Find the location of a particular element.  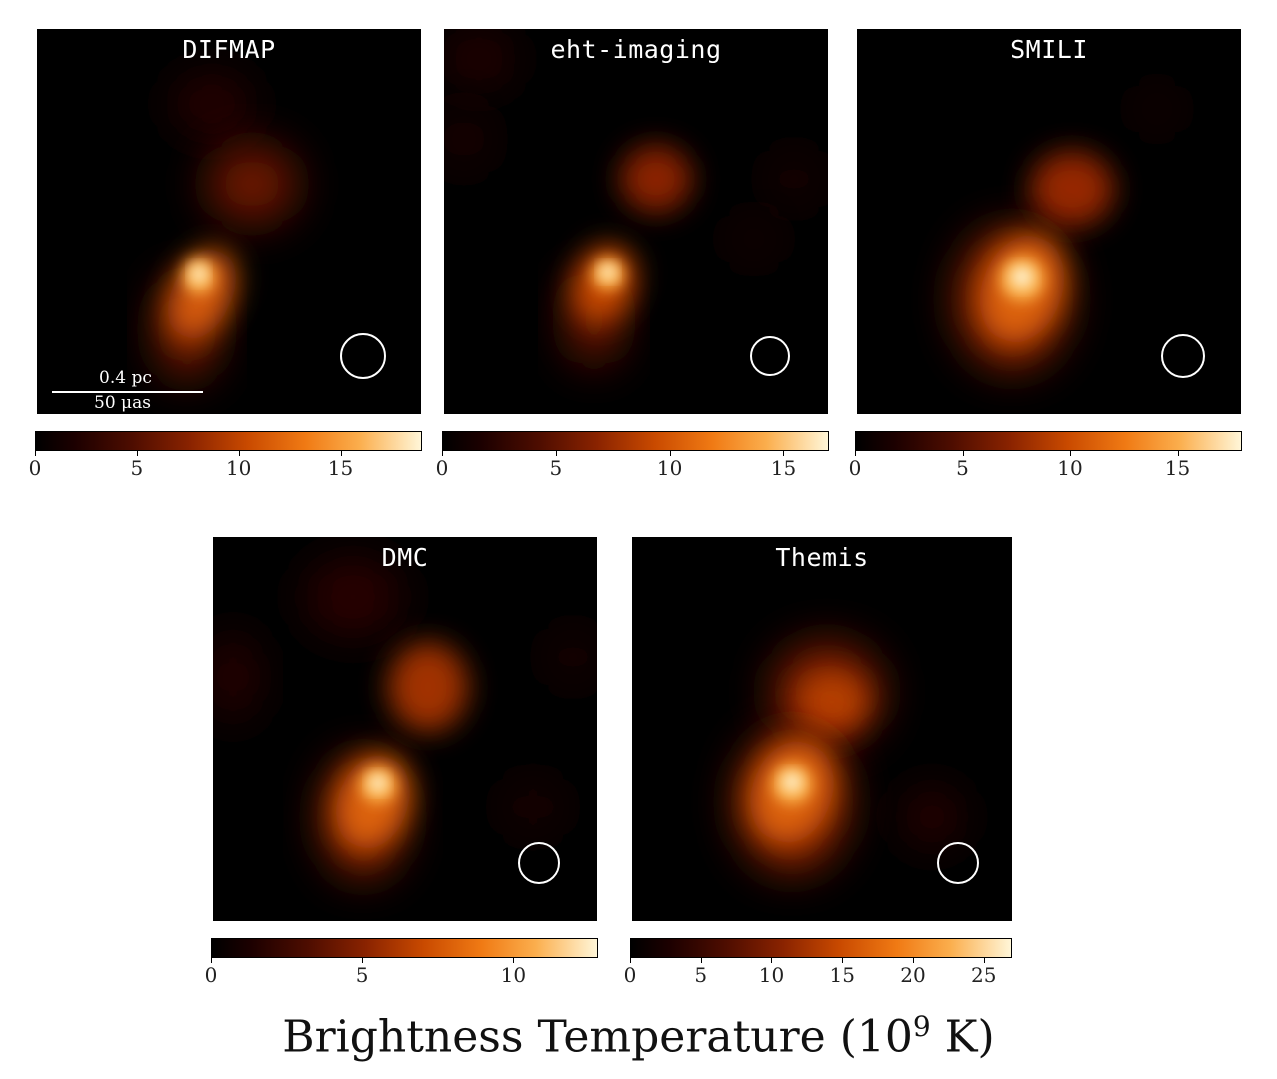

colorbar-smili: 0 5 10 15 is located at coordinates (1045, 457).